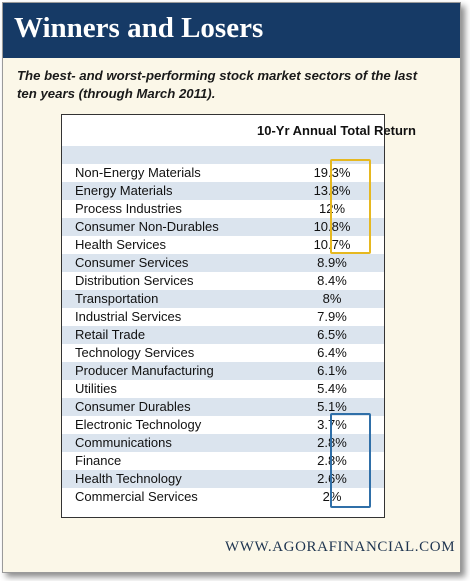  I want to click on table-row: Transportation 8%, so click(223, 299).